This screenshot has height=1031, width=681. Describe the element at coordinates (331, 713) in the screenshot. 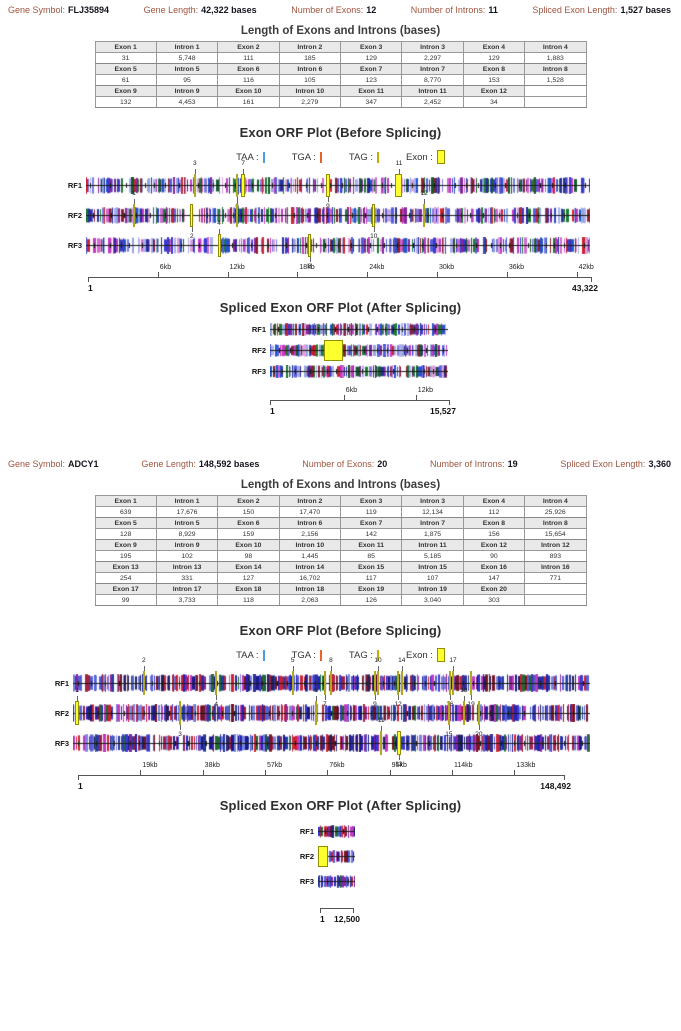

I see `orf-barcode-canvas` at that location.